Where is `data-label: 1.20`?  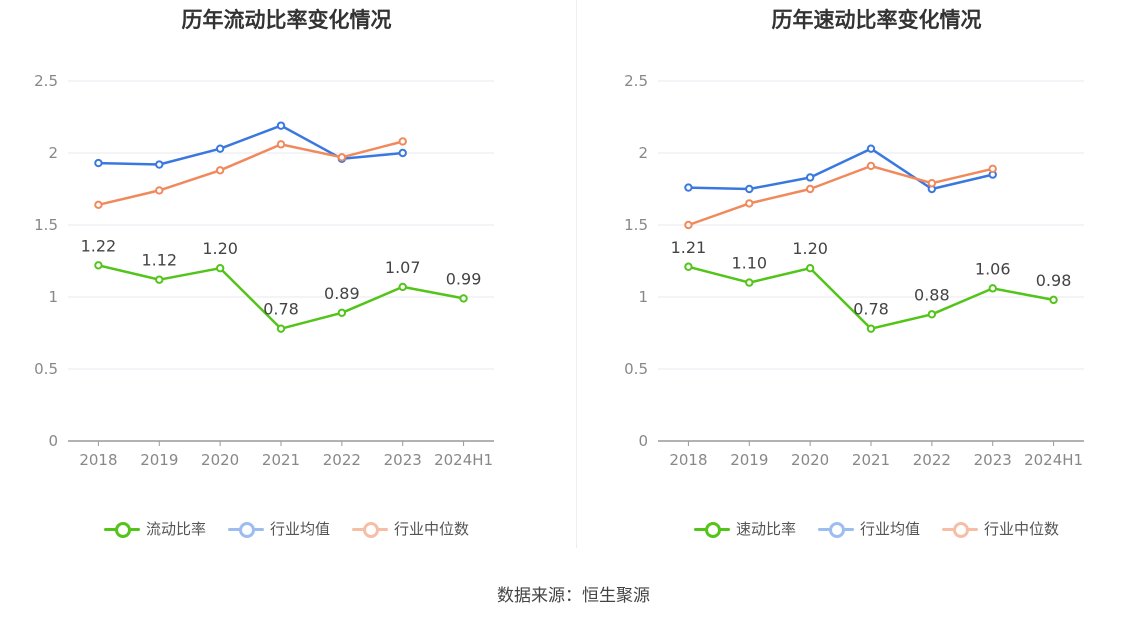
data-label: 1.20 is located at coordinates (810, 248).